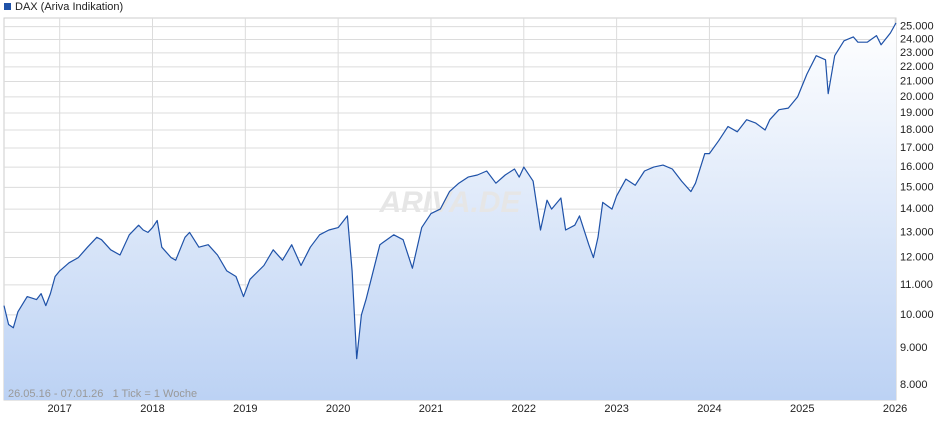  Describe the element at coordinates (914, 385) in the screenshot. I see `y-tick-label: 8.000` at that location.